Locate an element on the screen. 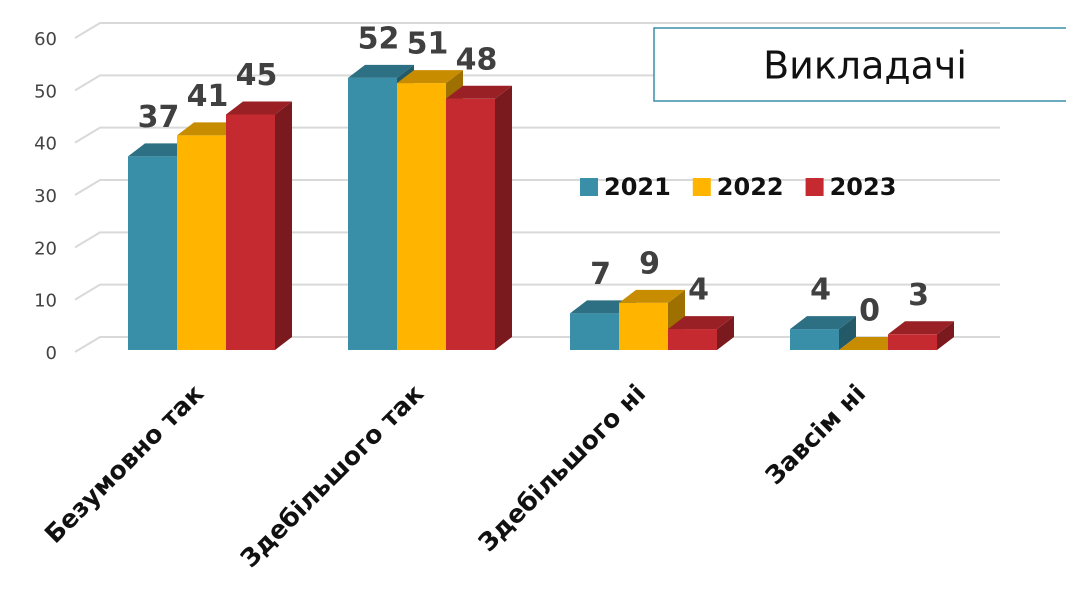 This screenshot has width=1066, height=599. legend-label: 2021 is located at coordinates (637, 187).